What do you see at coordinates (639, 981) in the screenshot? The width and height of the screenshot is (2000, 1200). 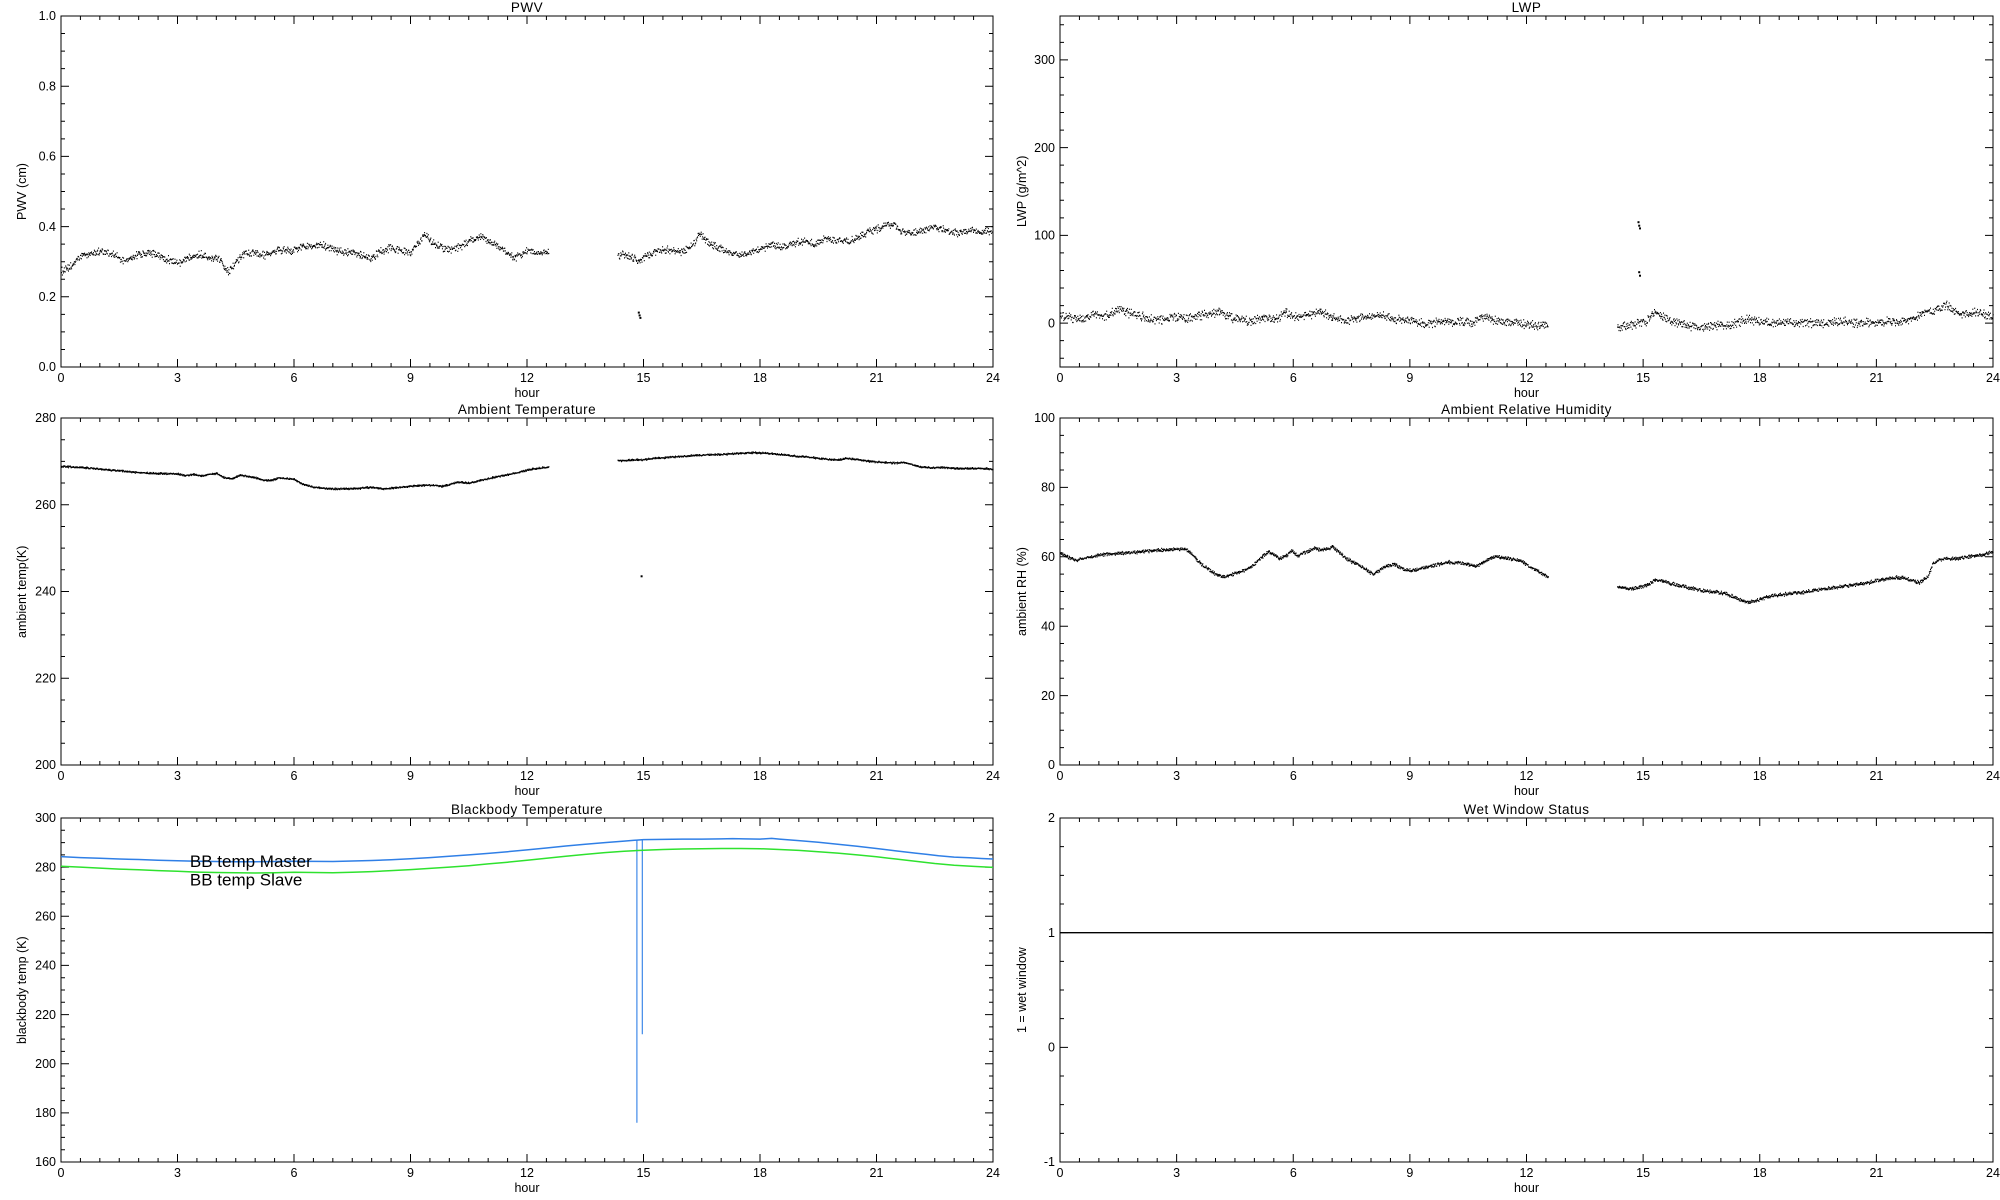 I see `series-bb-temp-master-dropout-spikes` at bounding box center [639, 981].